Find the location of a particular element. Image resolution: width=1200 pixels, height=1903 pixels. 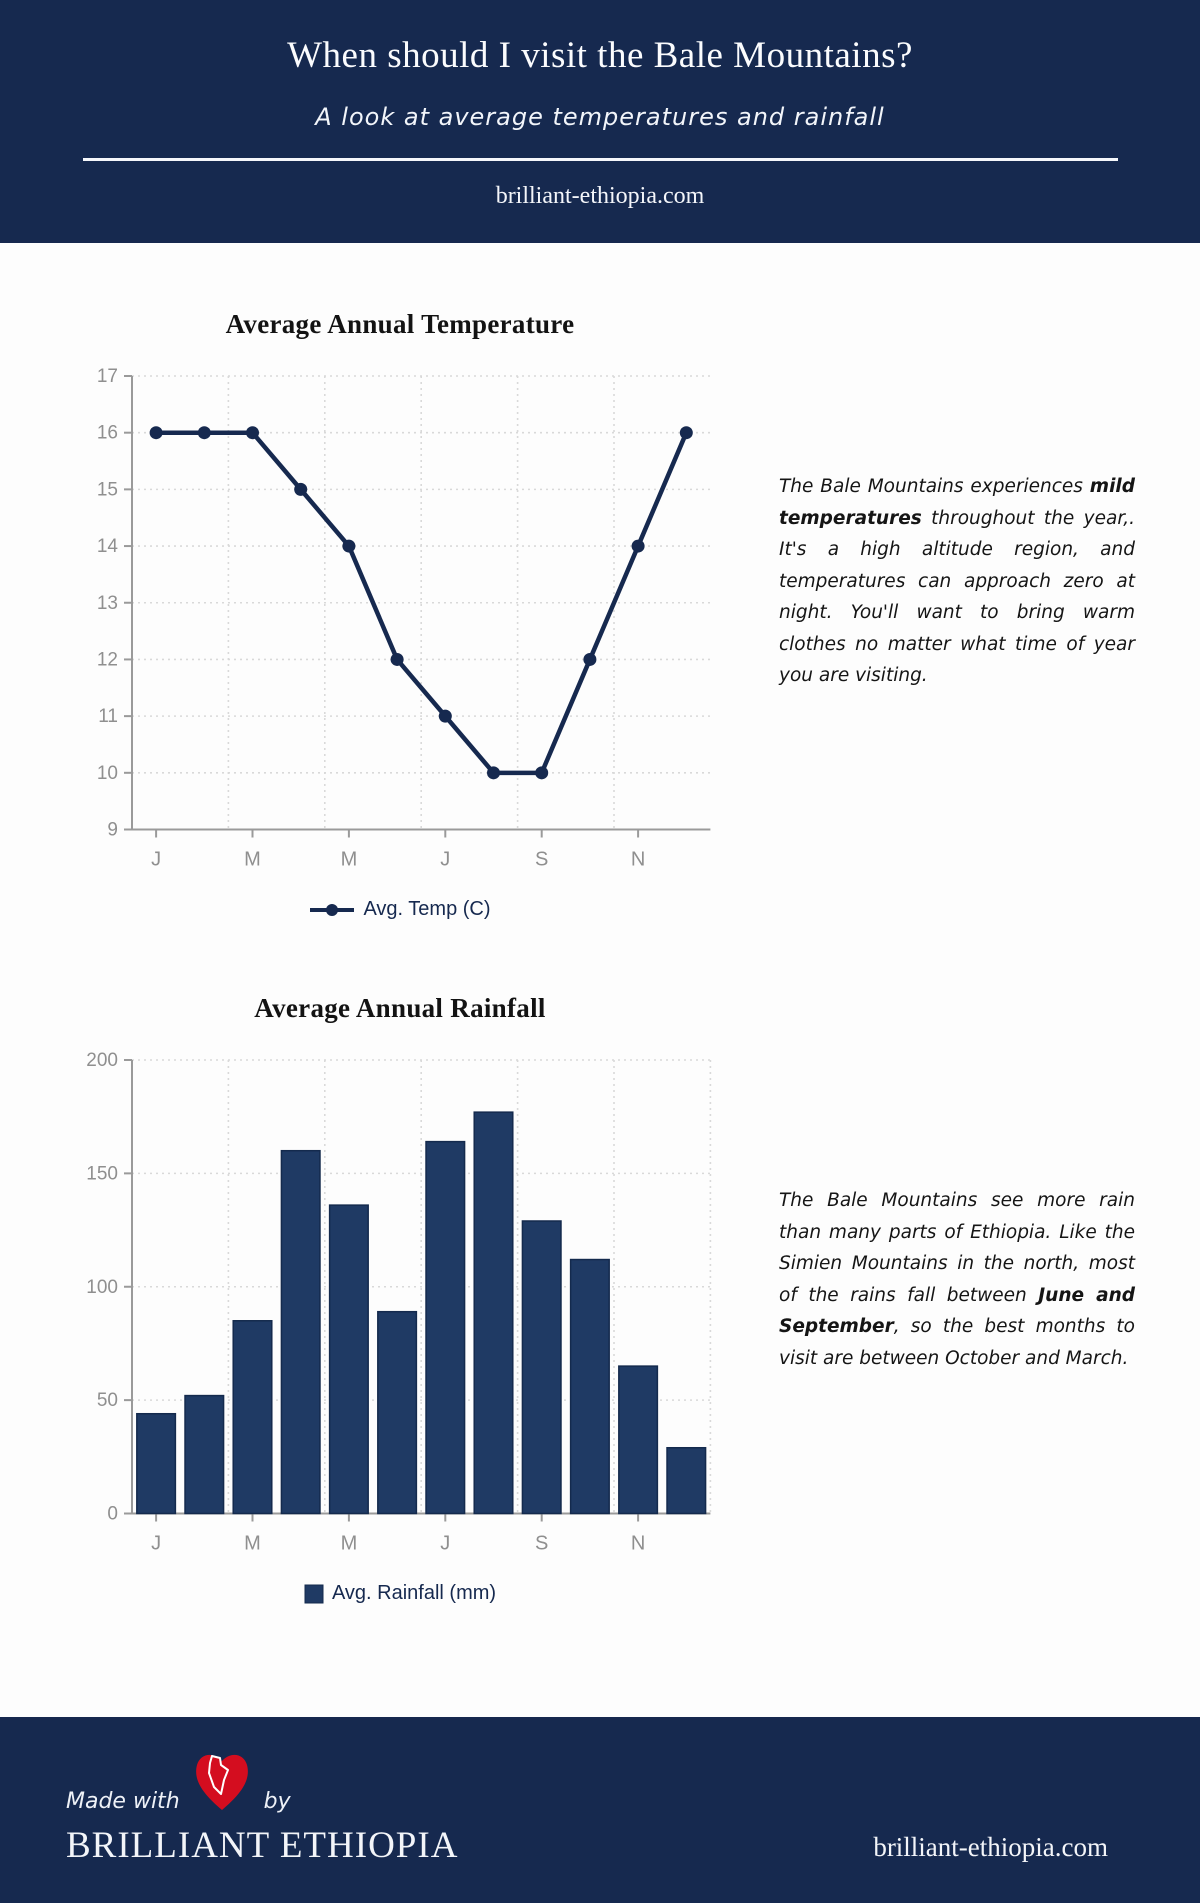

temperature-line-chart: 9 10 11 12 13 14 15 16 17 J M M J S N is located at coordinates (404, 618).